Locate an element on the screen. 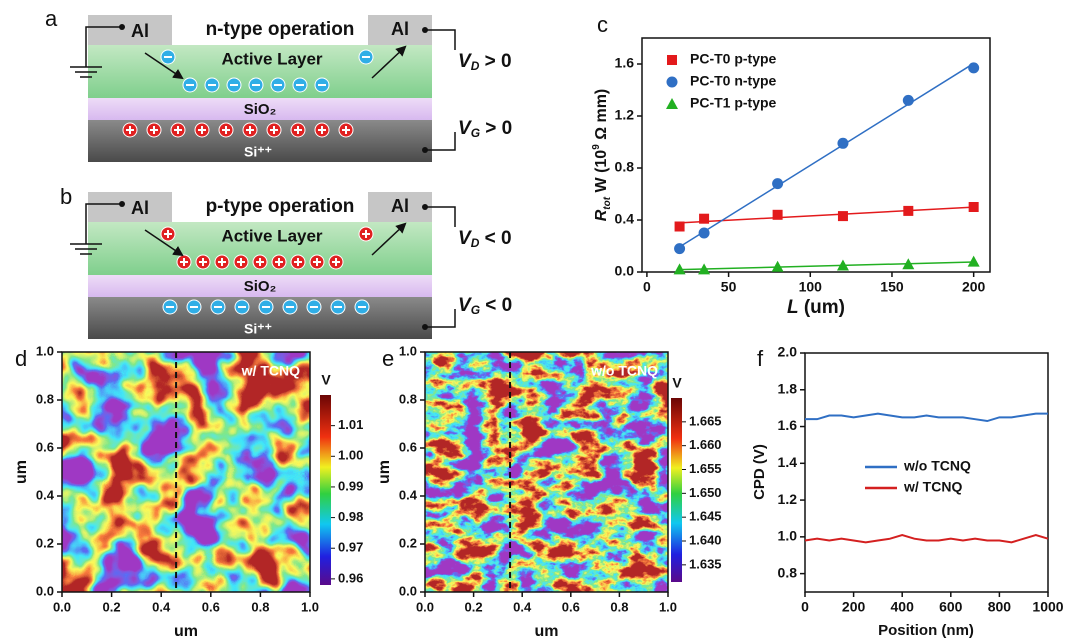 The height and width of the screenshot is (641, 1070). voltage-label: VG < 0 is located at coordinates (485, 306).